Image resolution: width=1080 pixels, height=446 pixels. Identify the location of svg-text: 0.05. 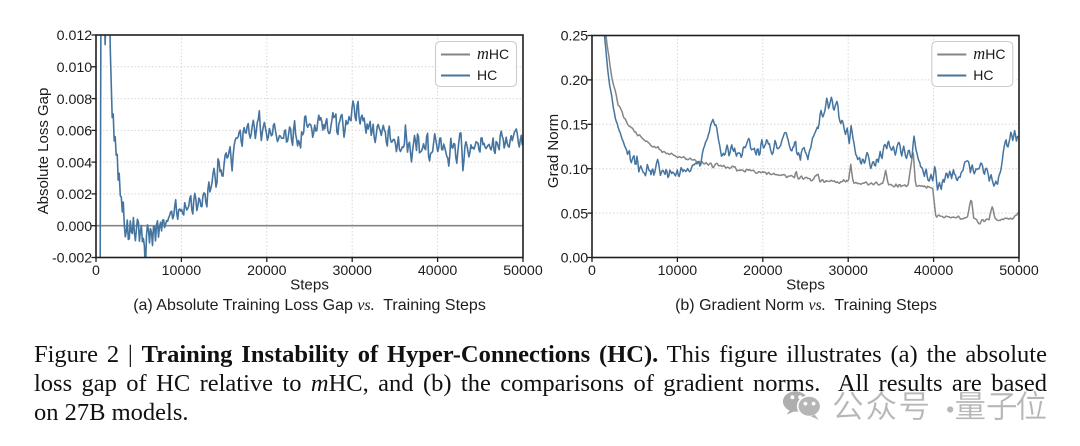
(575, 214).